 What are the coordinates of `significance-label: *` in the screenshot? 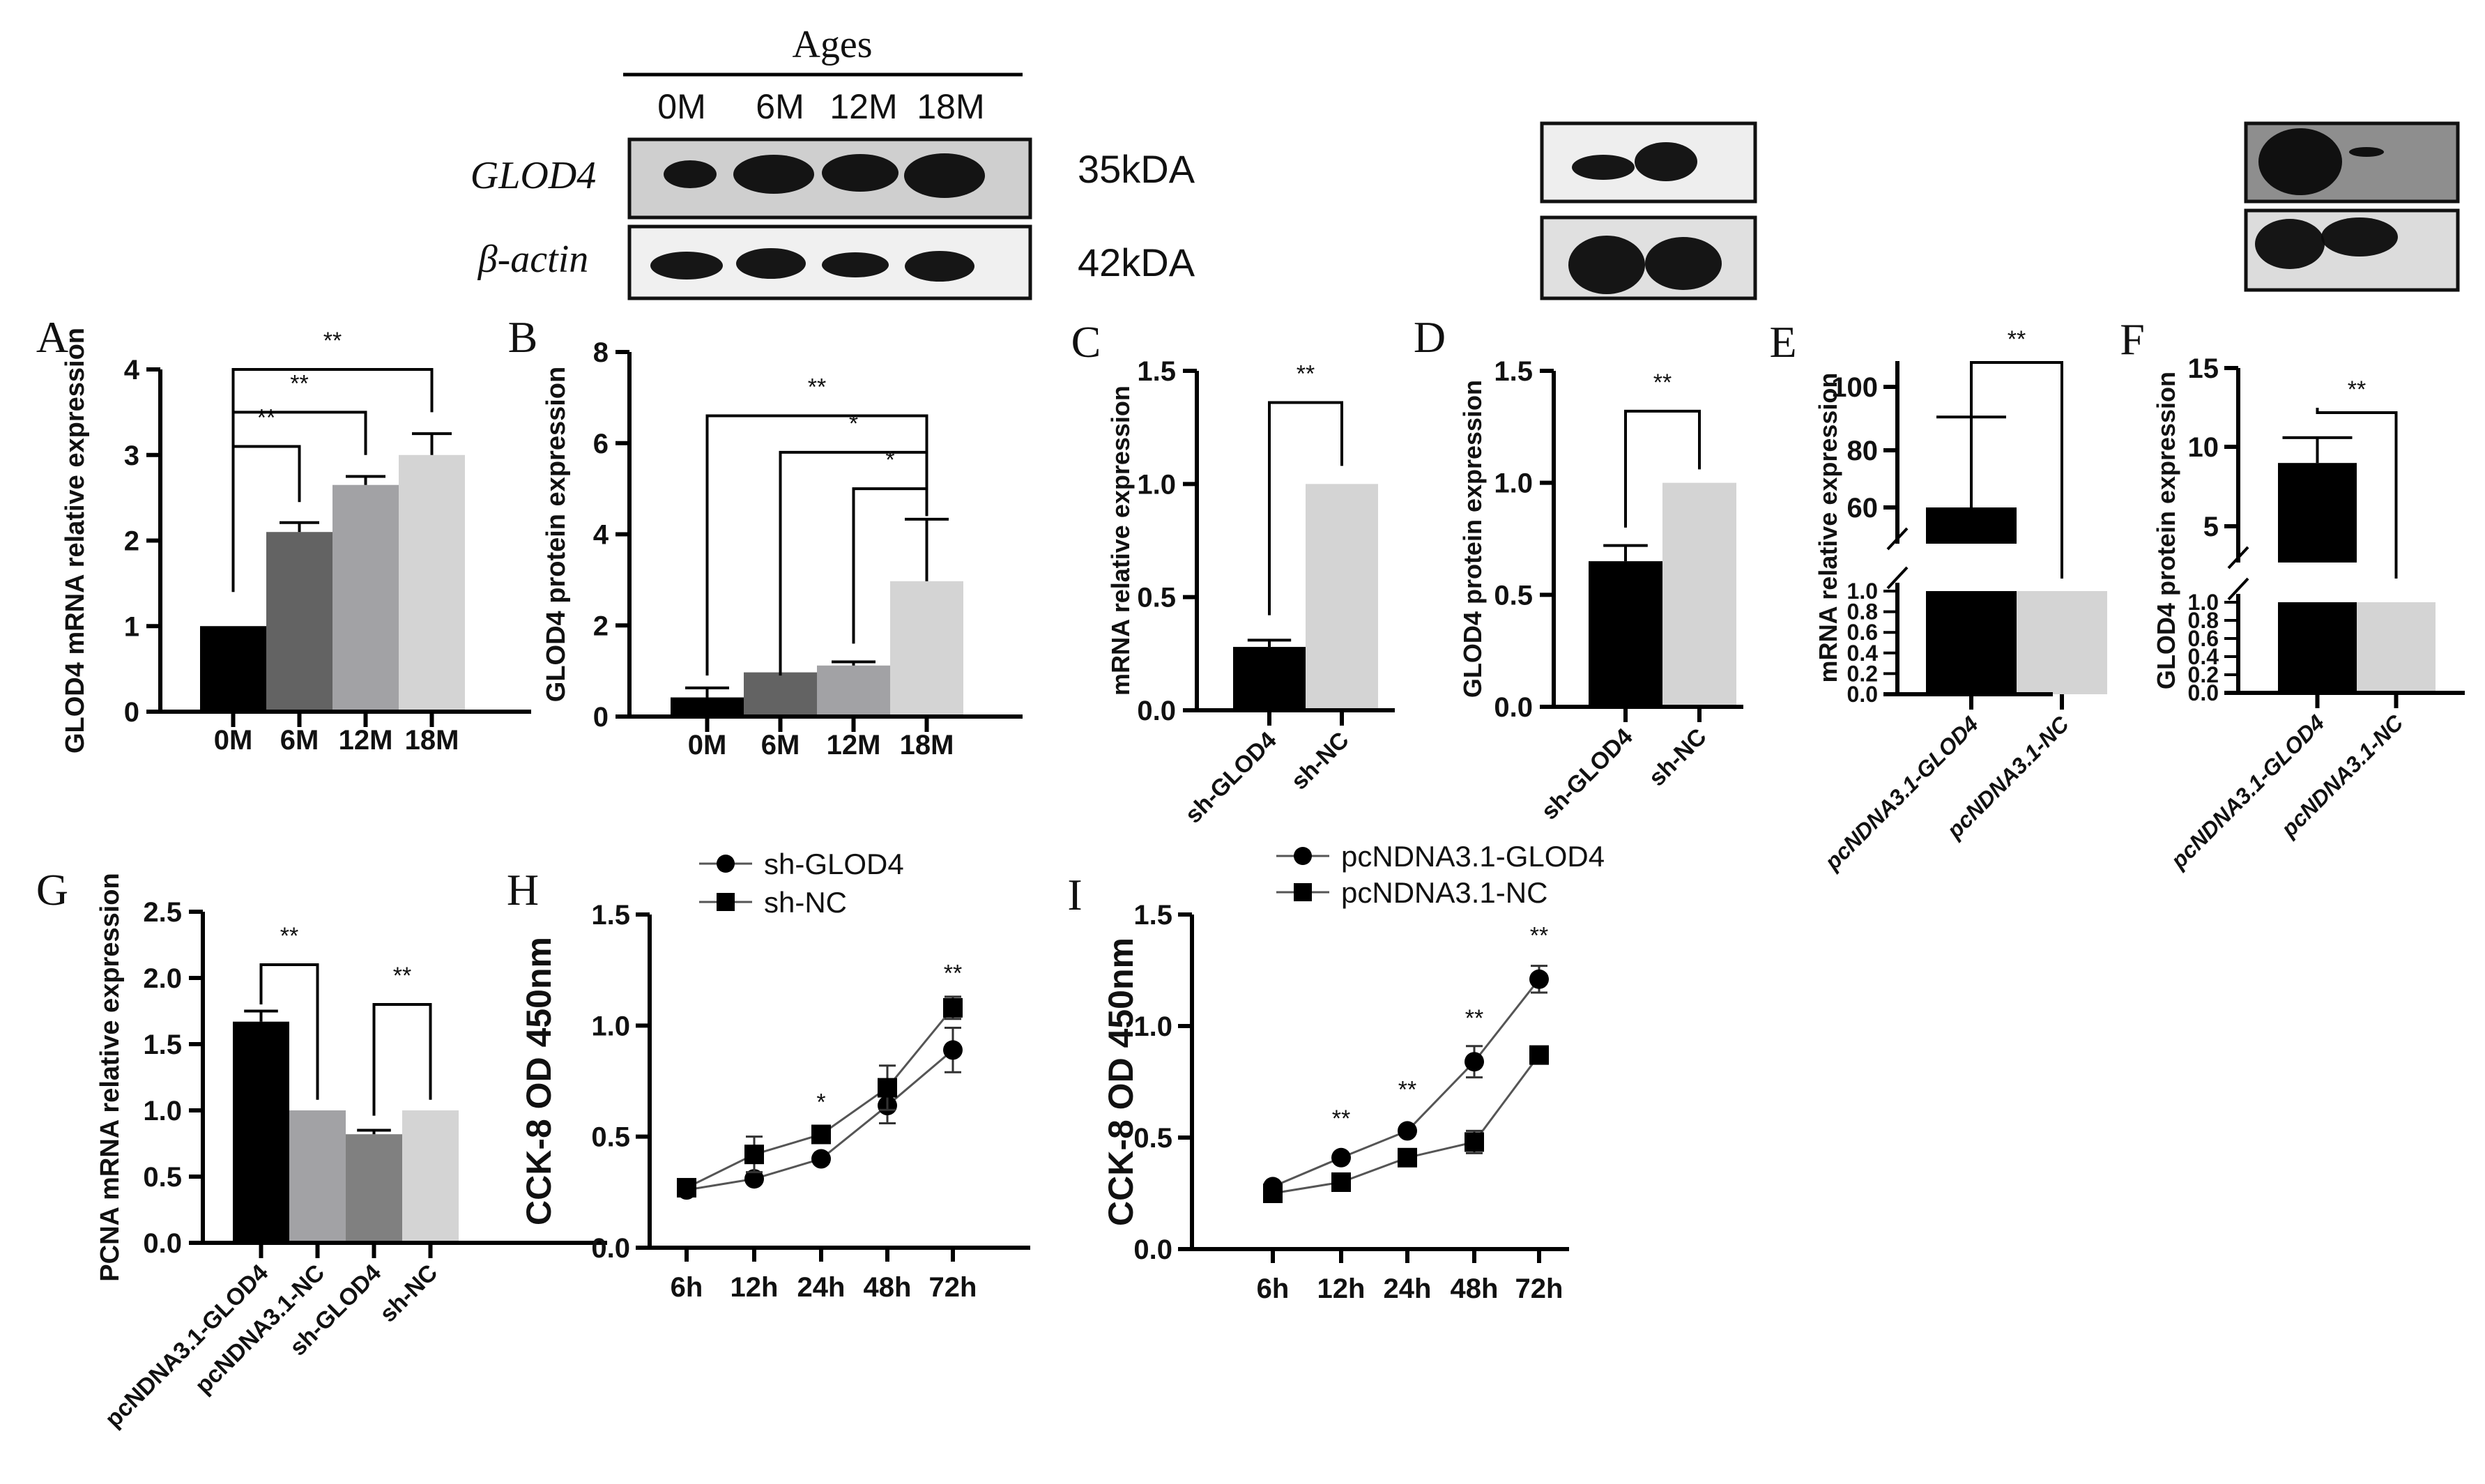 It's located at (889, 460).